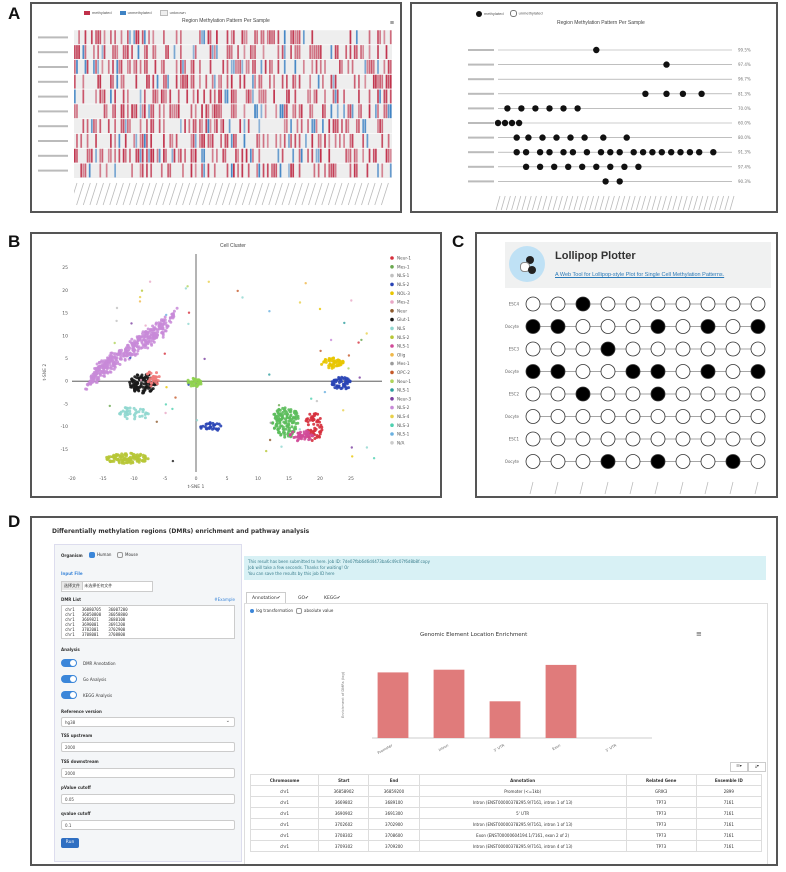  Describe the element at coordinates (729, 780) in the screenshot. I see `column-header: Ensemble ID` at that location.